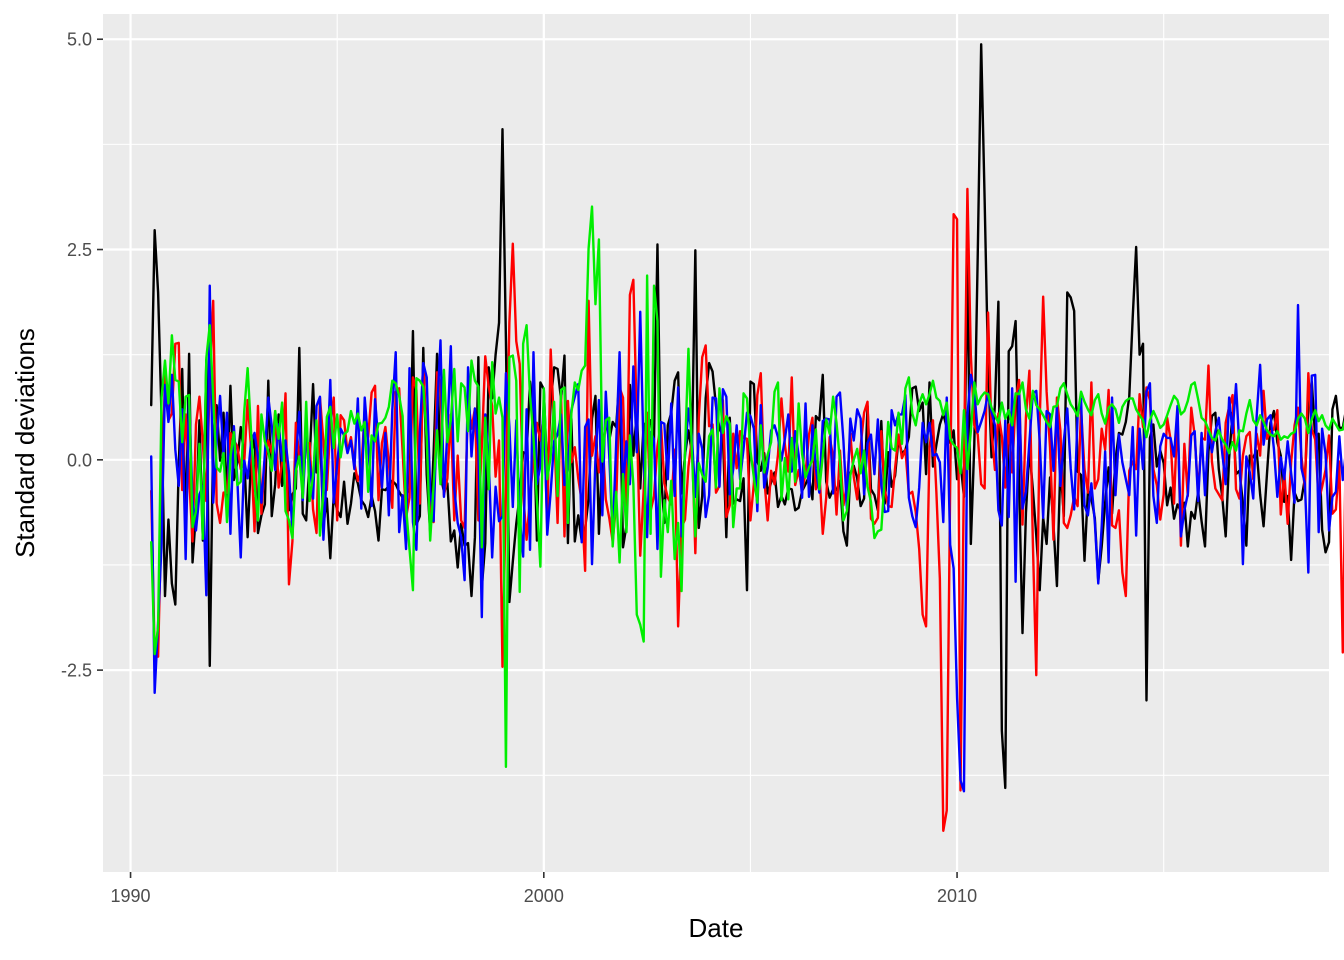 The height and width of the screenshot is (960, 1344). What do you see at coordinates (544, 896) in the screenshot?
I see `x-tick-label: 2000` at bounding box center [544, 896].